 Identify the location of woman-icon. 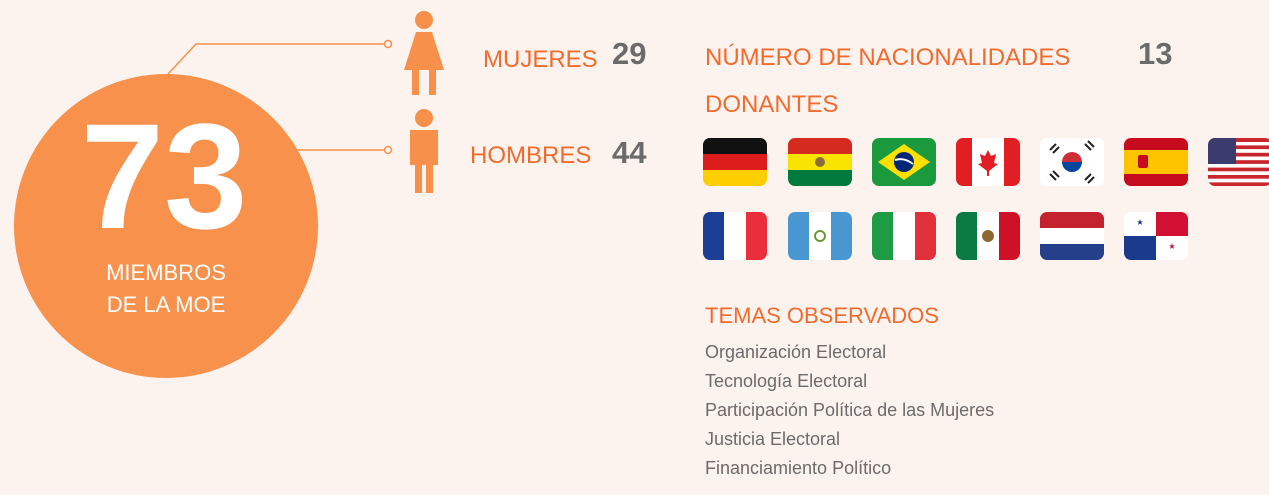
(424, 53).